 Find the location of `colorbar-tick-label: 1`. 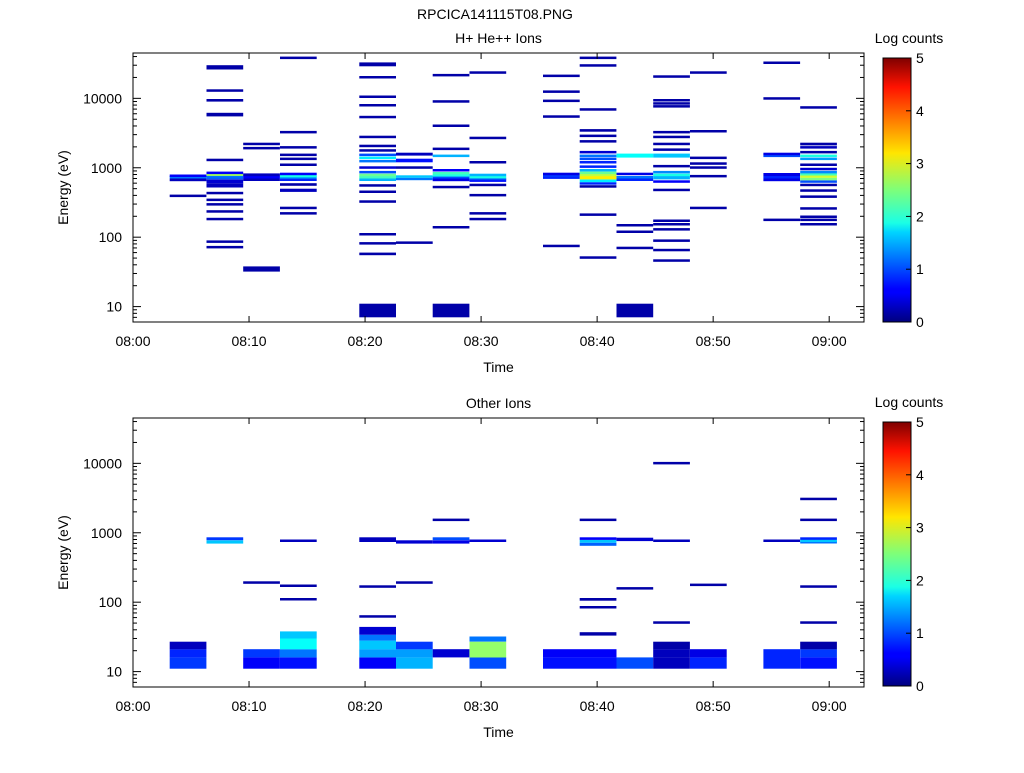

colorbar-tick-label: 1 is located at coordinates (920, 269).